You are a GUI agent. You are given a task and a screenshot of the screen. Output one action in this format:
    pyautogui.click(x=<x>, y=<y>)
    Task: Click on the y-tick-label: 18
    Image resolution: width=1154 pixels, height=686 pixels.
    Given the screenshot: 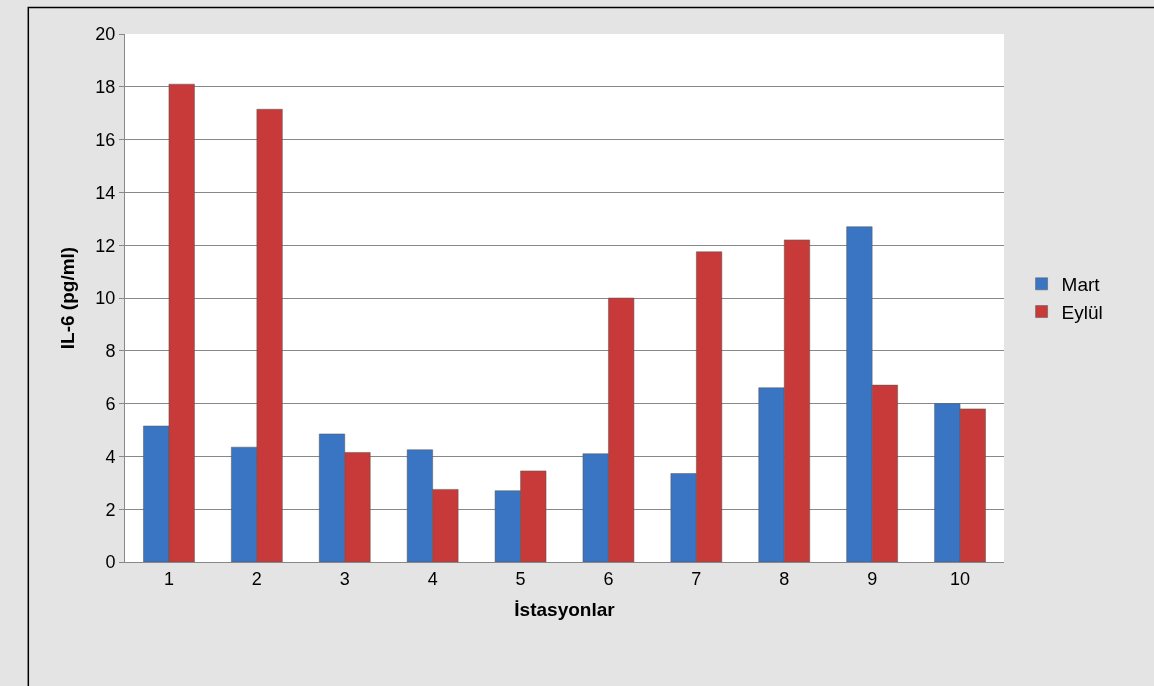 What is the action you would take?
    pyautogui.click(x=105, y=87)
    